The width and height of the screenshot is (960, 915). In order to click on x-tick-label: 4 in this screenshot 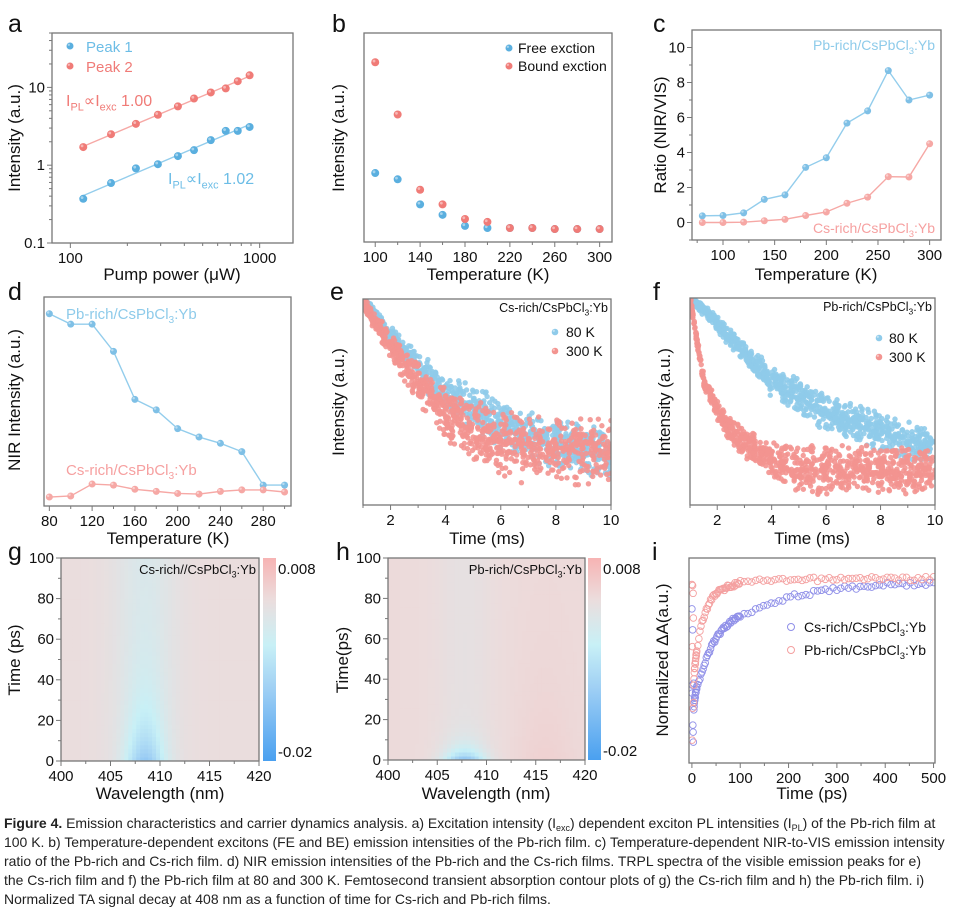, I will do `click(771, 520)`.